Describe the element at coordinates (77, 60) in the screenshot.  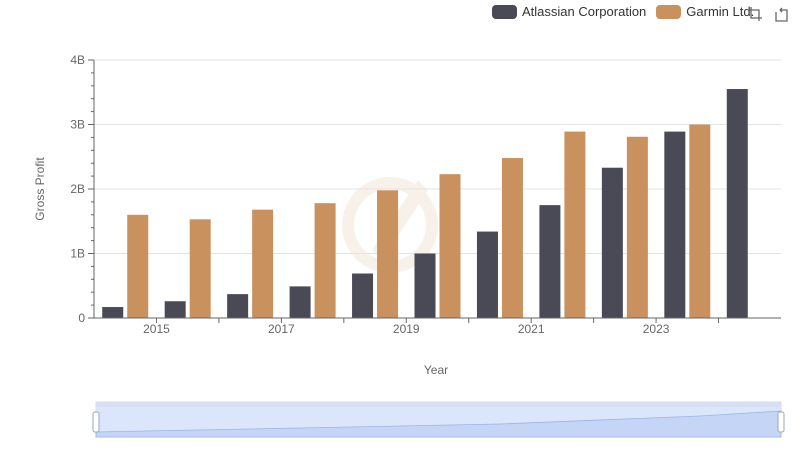
I see `y-tick-label: 4B` at that location.